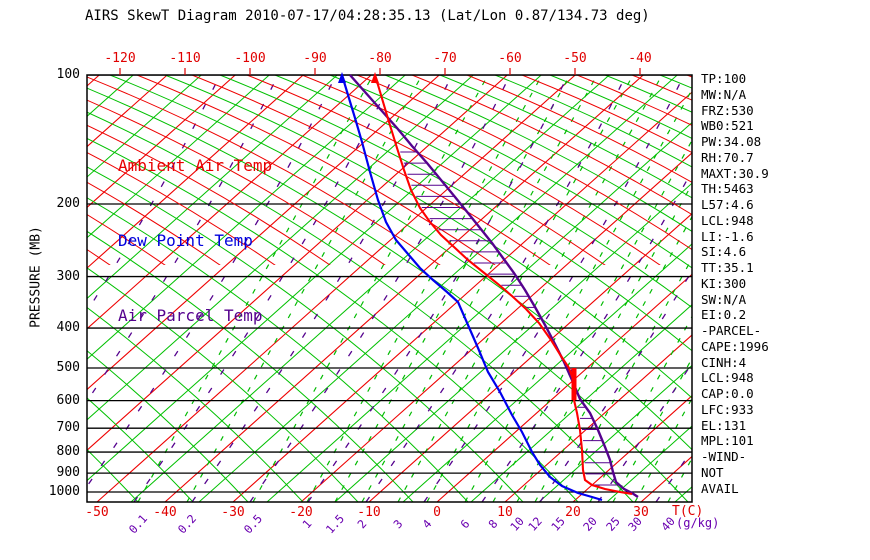  What do you see at coordinates (342, 77) in the screenshot?
I see `dewpoint-curve-arrow-icon` at bounding box center [342, 77].